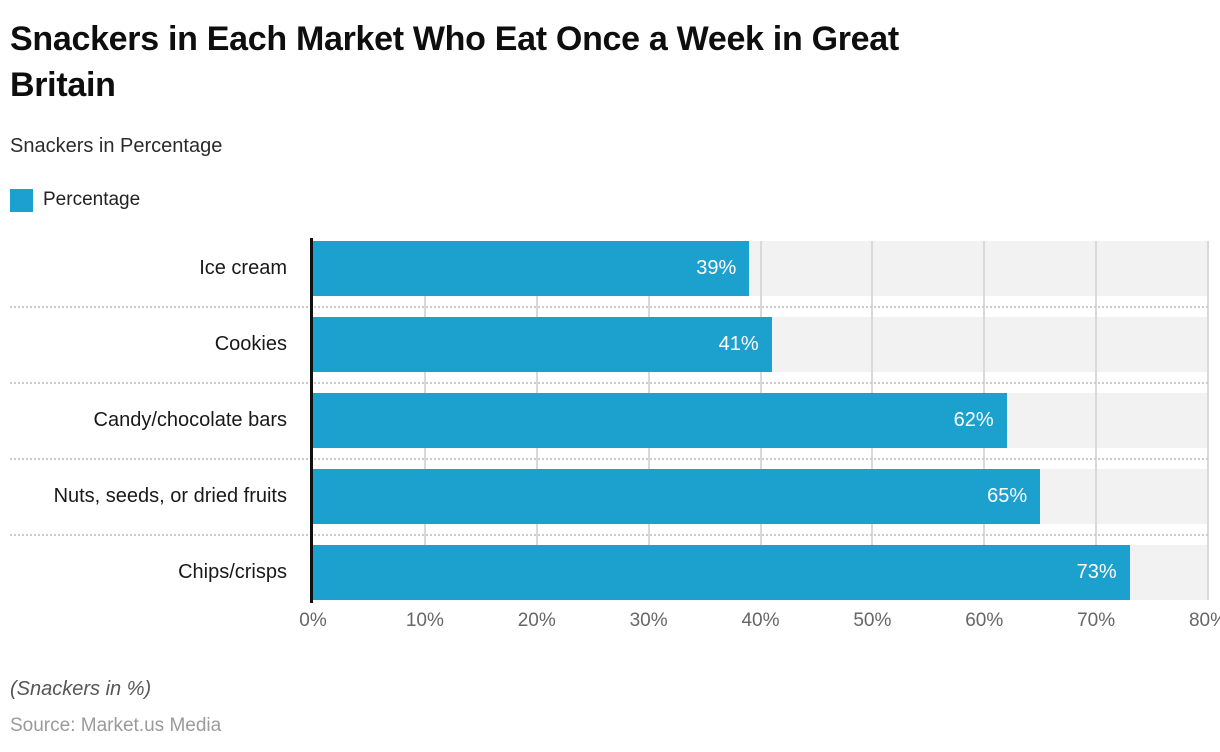  I want to click on category-label: Nuts, seeds, or dried fruits, so click(170, 496).